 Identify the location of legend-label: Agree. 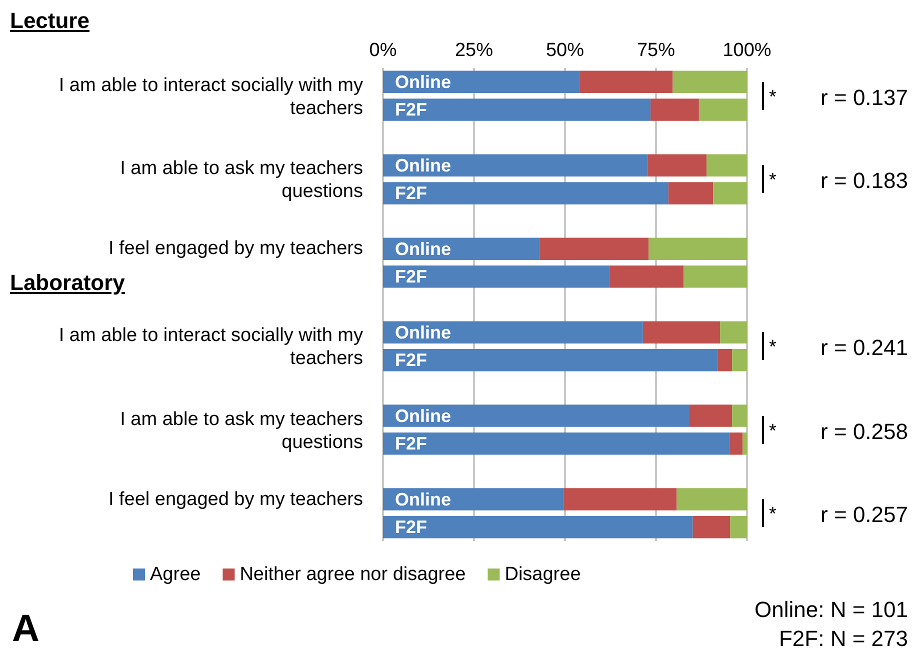
(175, 574).